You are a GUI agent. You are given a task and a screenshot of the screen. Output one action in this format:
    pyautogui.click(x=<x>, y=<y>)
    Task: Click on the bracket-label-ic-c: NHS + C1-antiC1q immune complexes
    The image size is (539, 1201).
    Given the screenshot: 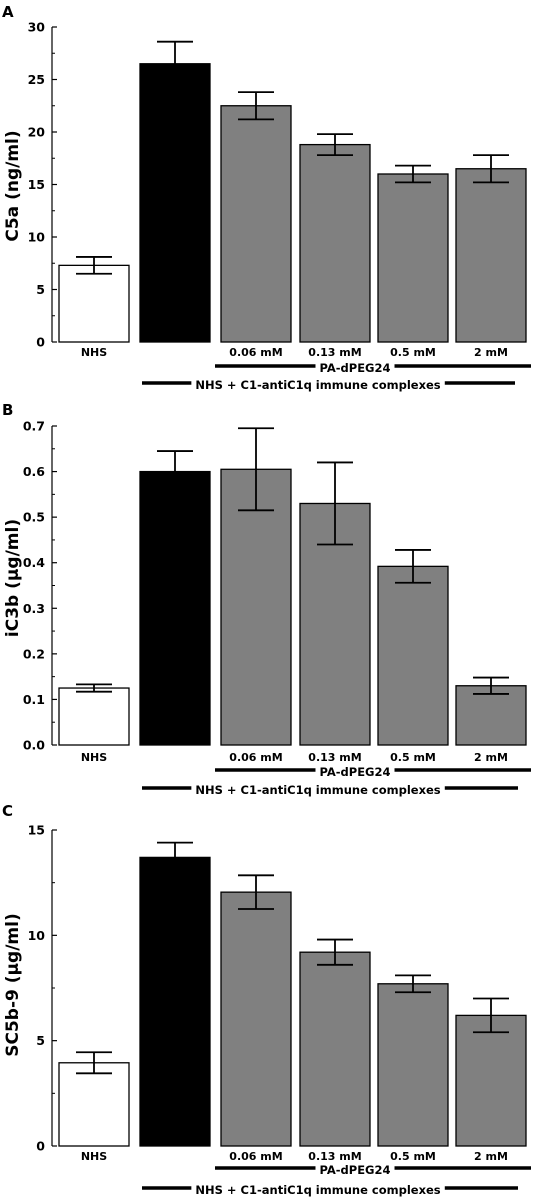 What is the action you would take?
    pyautogui.click(x=317, y=1190)
    